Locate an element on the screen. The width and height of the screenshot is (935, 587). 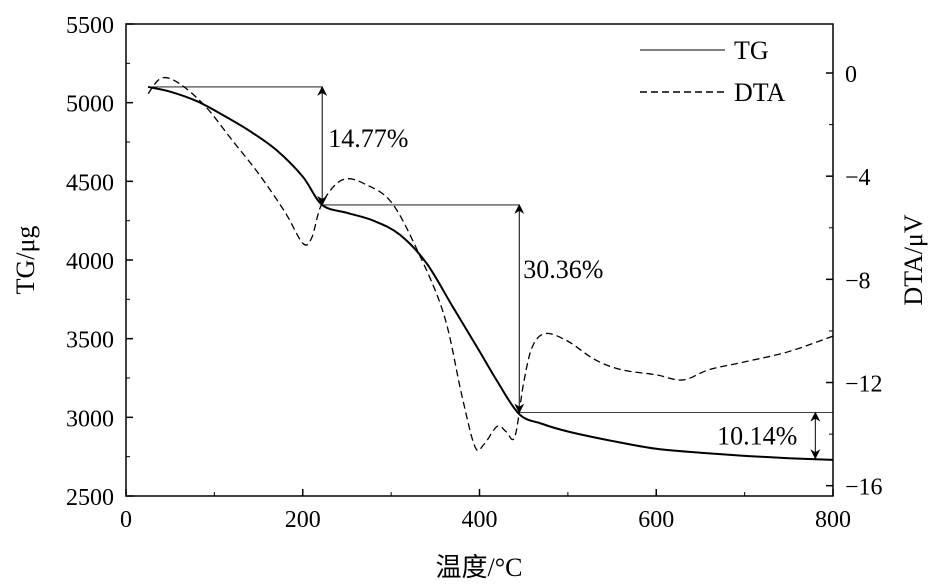
left-y-tick-label: 4500 is located at coordinates (90, 183).